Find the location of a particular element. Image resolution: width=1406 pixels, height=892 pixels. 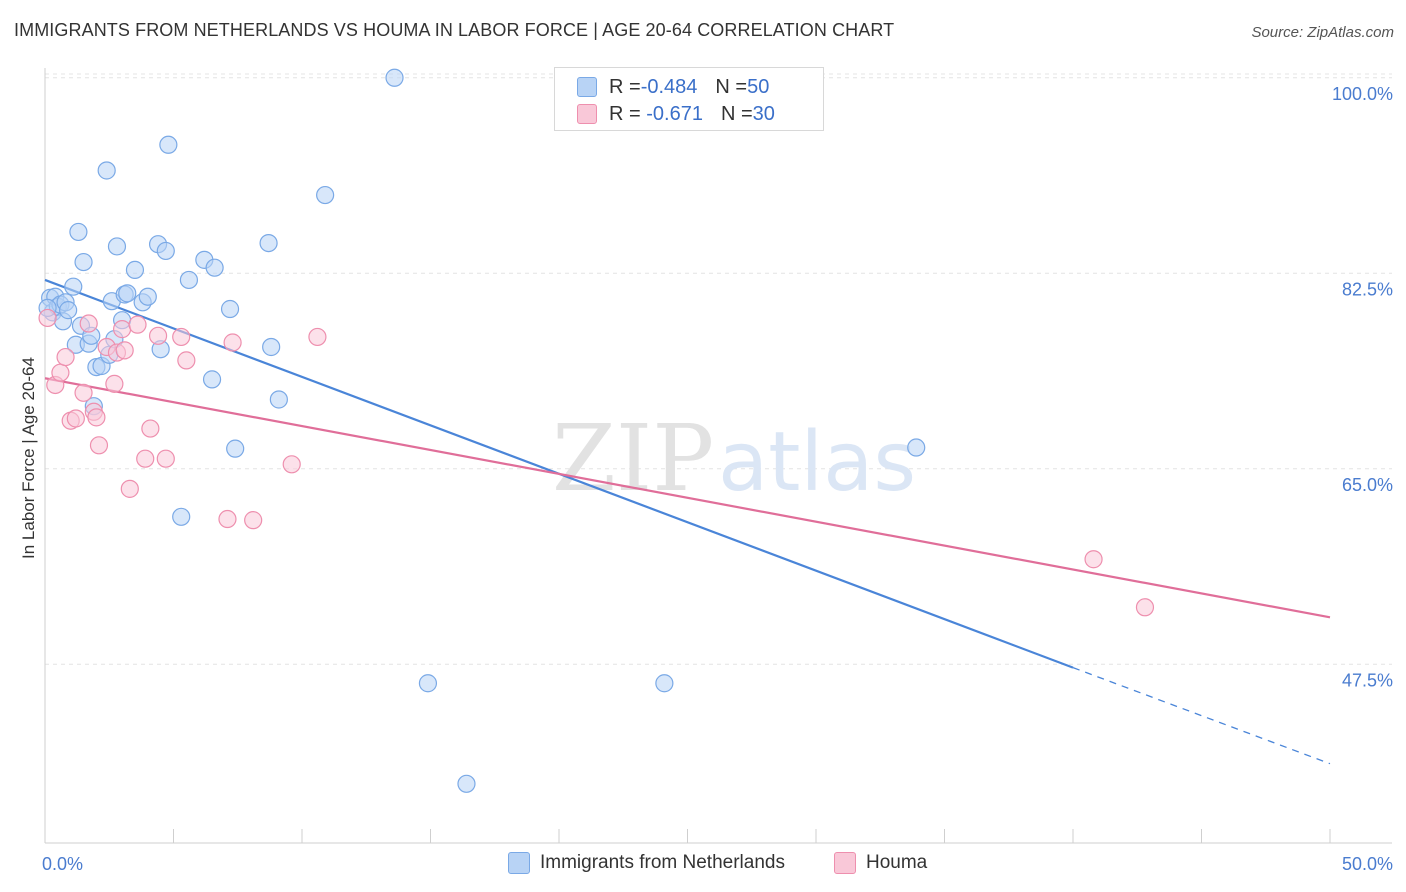

watermark-atlas: atlas is located at coordinates (817, 462).